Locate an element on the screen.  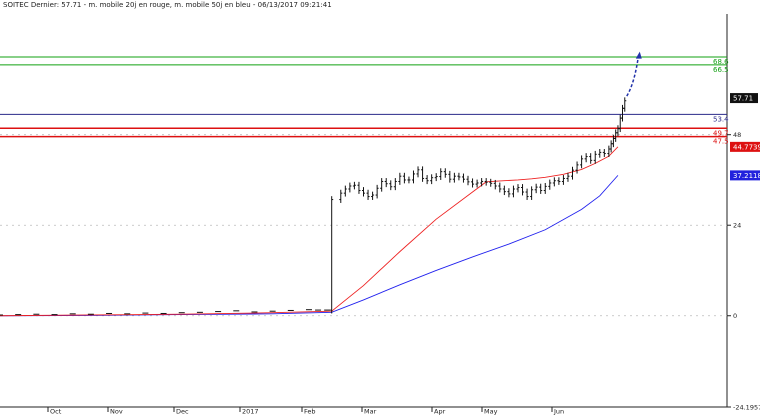
level-label: 47.5 is located at coordinates (721, 142).